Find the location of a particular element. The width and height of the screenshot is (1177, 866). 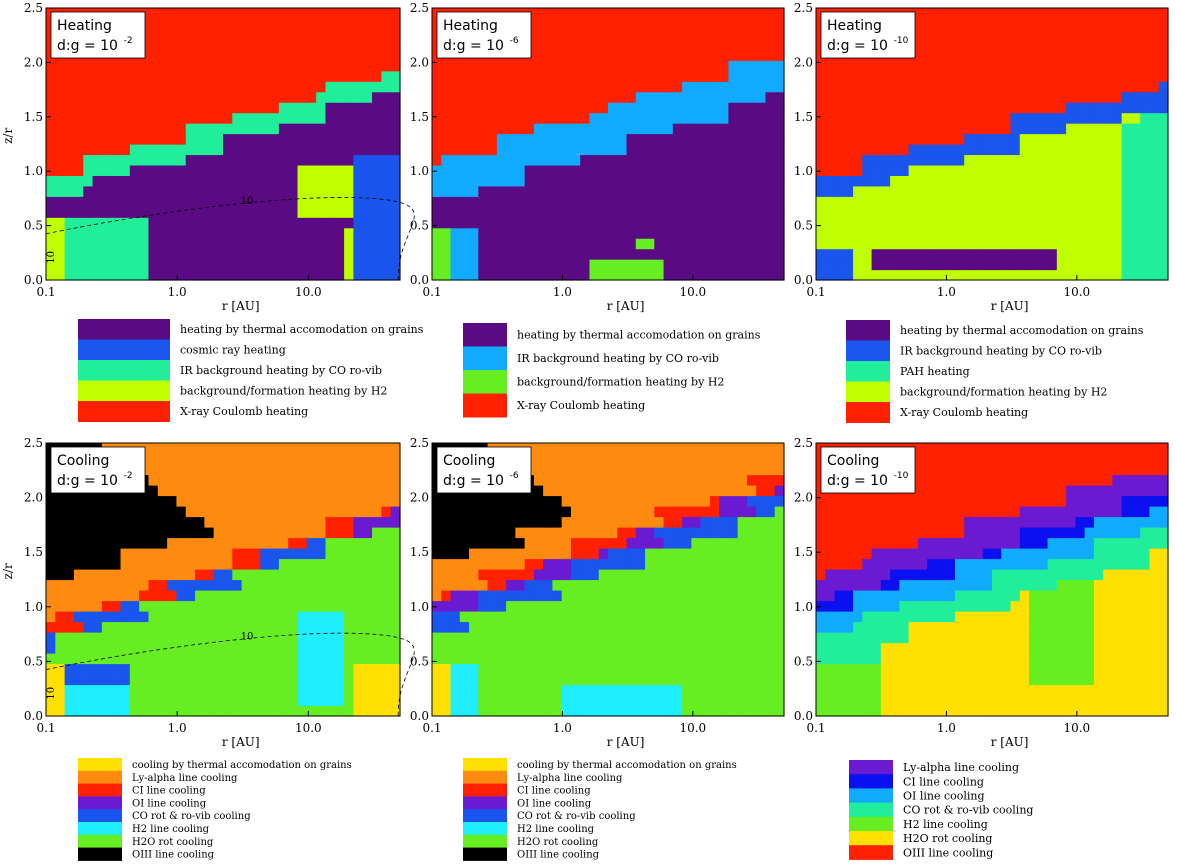

legend-label: Ly-alpha line cooling is located at coordinates (185, 778).